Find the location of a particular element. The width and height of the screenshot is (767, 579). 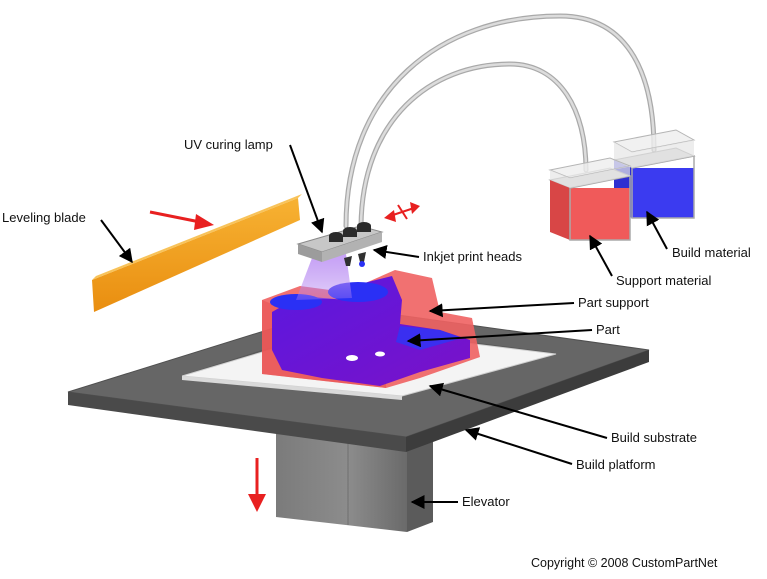

uv-curing-lamp-label: UV curing lamp is located at coordinates (228, 144).